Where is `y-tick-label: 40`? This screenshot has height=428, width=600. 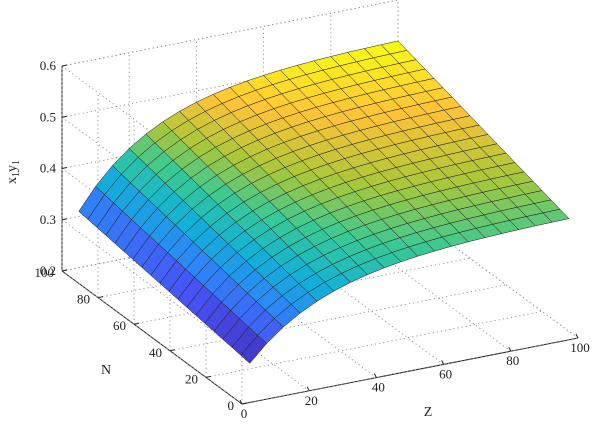 y-tick-label: 40 is located at coordinates (155, 352).